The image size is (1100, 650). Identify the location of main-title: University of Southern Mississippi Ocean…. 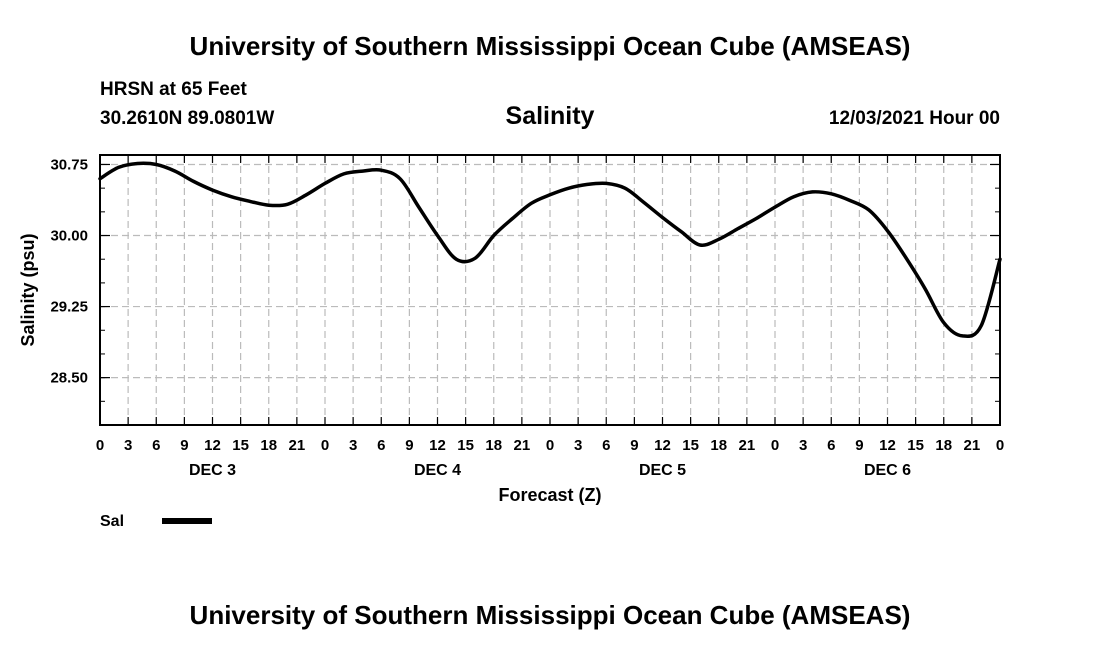
(550, 46).